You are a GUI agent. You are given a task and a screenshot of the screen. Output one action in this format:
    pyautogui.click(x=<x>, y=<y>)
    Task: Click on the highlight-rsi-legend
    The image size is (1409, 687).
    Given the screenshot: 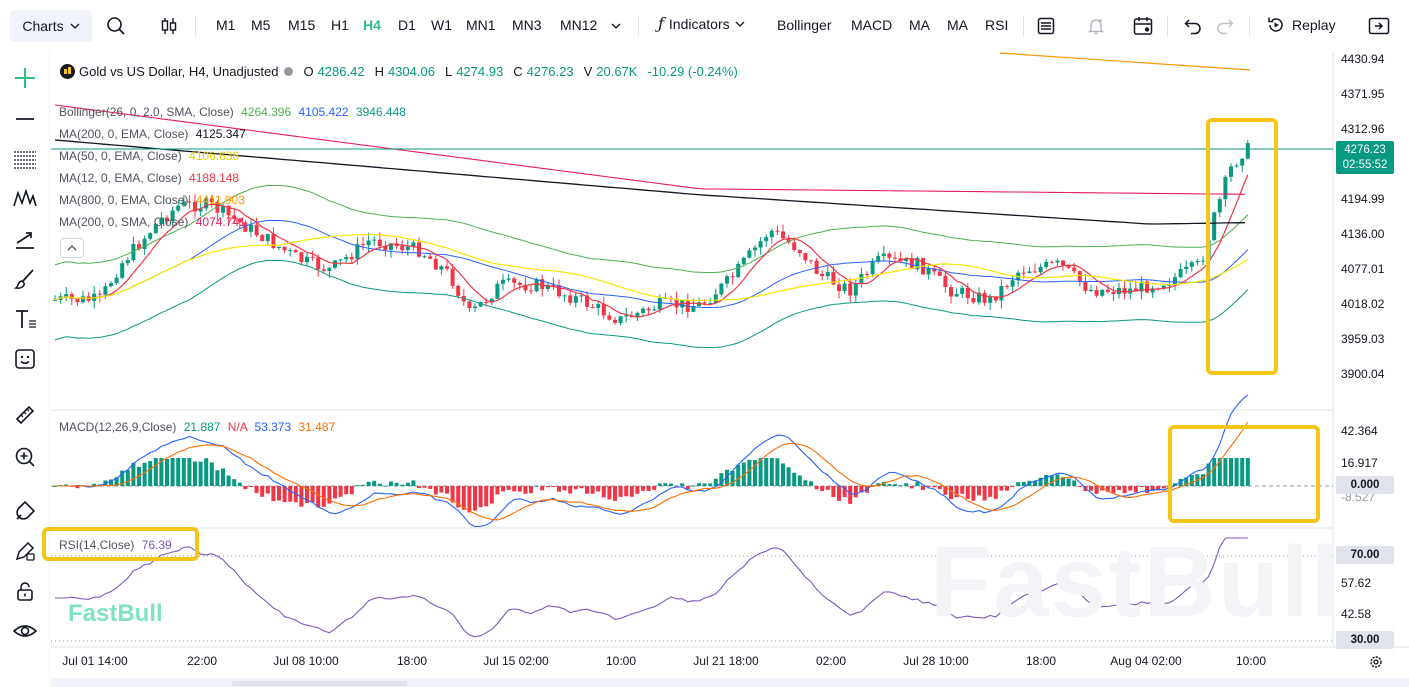 What is the action you would take?
    pyautogui.click(x=120, y=544)
    